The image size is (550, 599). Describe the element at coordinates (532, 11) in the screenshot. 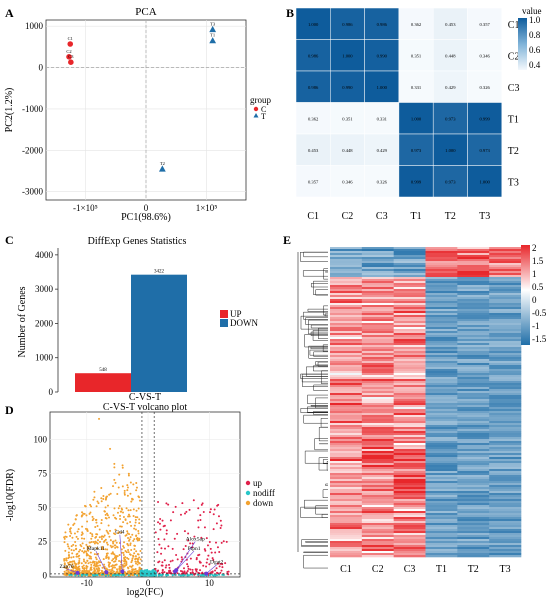

I see `correlation-legend-title: value` at that location.